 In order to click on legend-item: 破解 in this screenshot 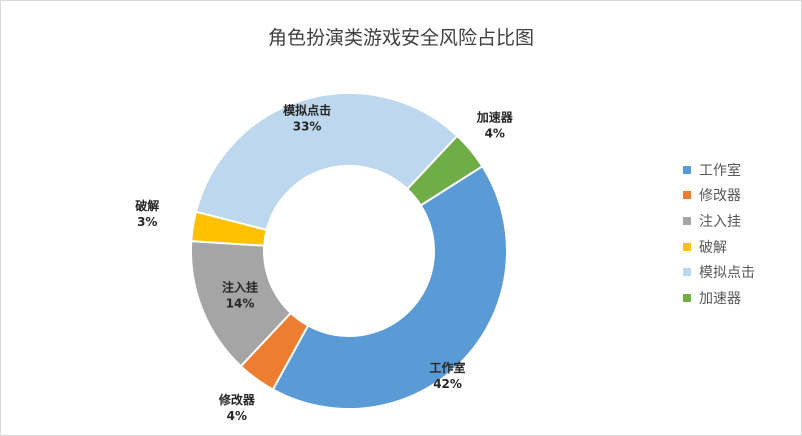, I will do `click(719, 247)`.